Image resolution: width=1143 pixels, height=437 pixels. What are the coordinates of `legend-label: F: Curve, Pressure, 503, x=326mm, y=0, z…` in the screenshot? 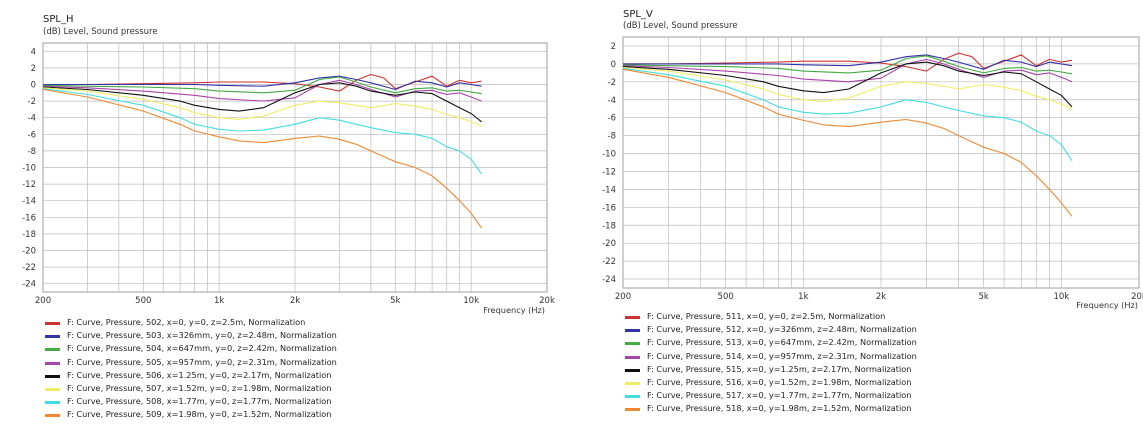 It's located at (202, 335).